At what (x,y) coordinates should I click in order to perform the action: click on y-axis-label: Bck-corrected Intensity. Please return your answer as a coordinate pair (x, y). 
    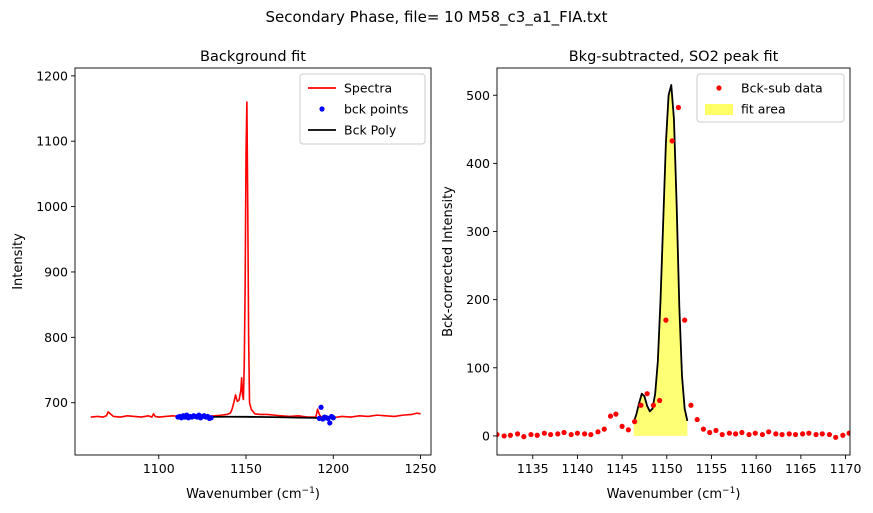
    Looking at the image, I should click on (448, 261).